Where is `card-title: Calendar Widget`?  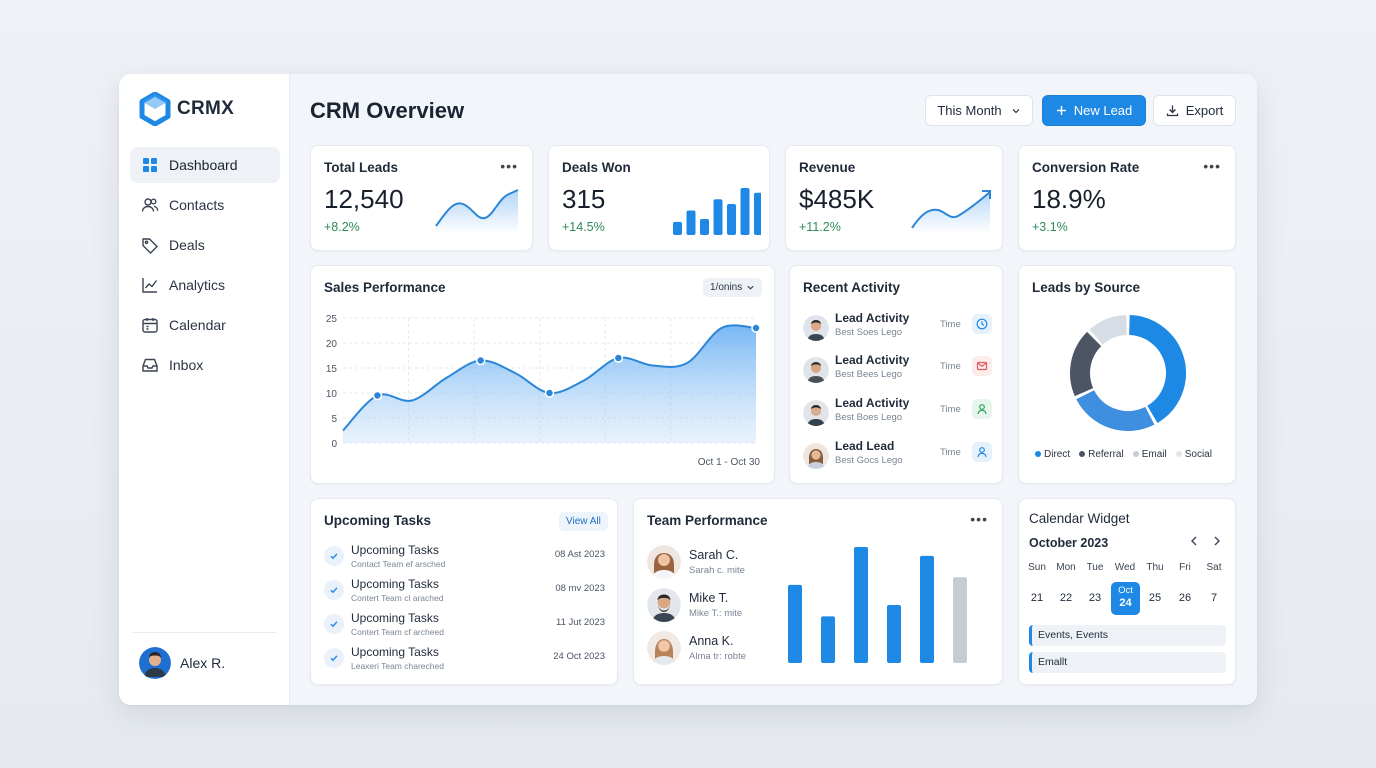 card-title: Calendar Widget is located at coordinates (1079, 518).